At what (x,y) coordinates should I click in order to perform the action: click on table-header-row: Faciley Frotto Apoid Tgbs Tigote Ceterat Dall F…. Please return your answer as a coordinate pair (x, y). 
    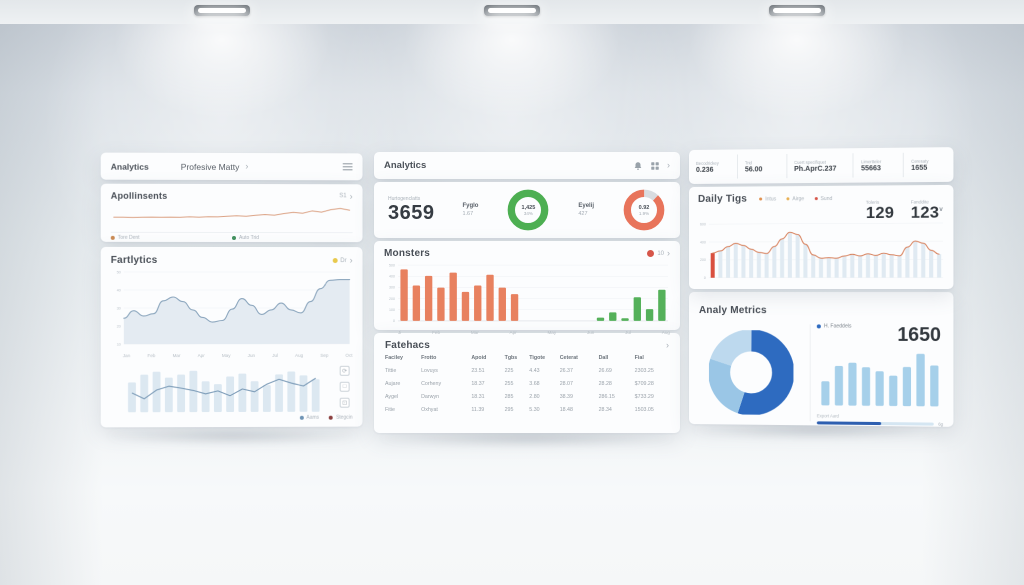
    Looking at the image, I should click on (527, 357).